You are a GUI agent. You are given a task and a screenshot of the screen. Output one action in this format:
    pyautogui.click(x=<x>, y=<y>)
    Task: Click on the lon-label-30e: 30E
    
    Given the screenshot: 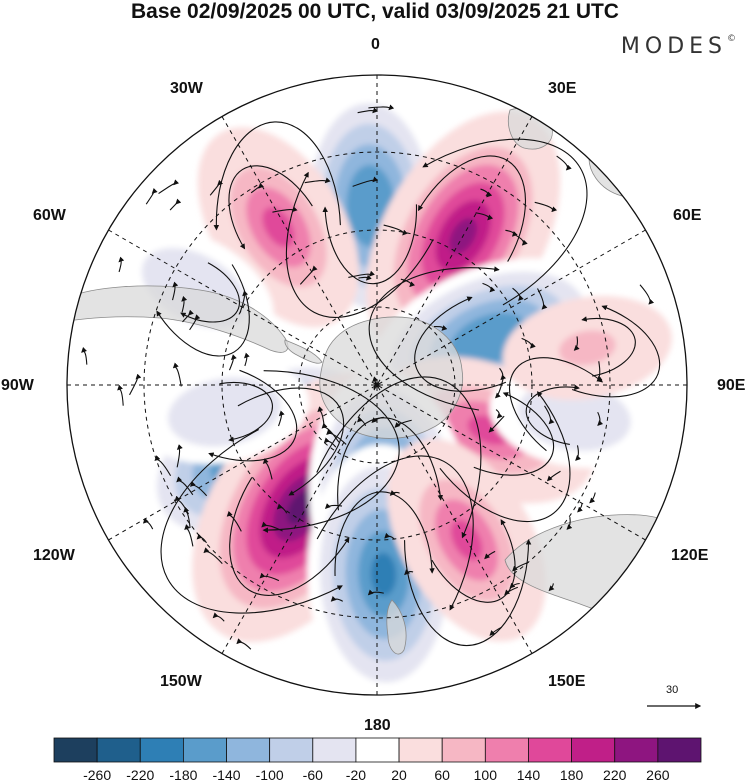 What is the action you would take?
    pyautogui.click(x=562, y=88)
    